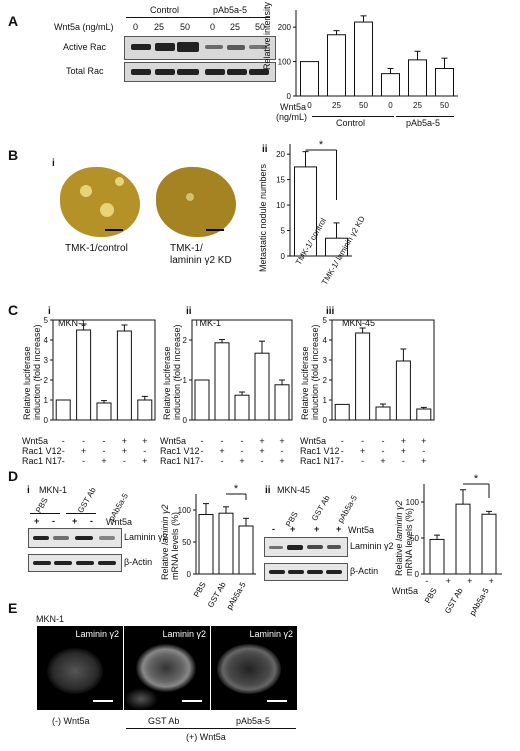 The image size is (520, 751). I want to click on panel-label-e: E, so click(13, 608).